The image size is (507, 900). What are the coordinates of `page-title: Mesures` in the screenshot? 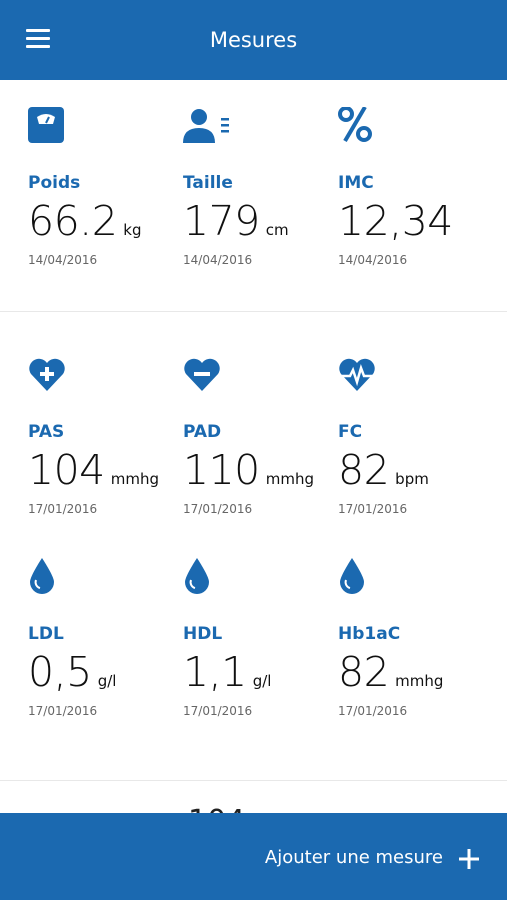 It's located at (253, 40).